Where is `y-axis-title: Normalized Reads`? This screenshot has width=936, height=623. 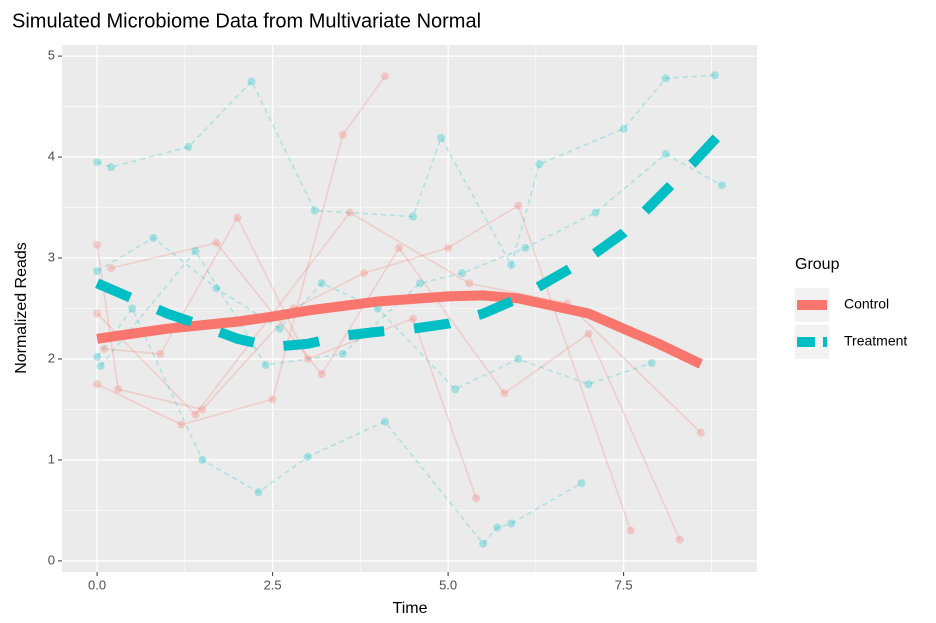
y-axis-title: Normalized Reads is located at coordinates (21, 308).